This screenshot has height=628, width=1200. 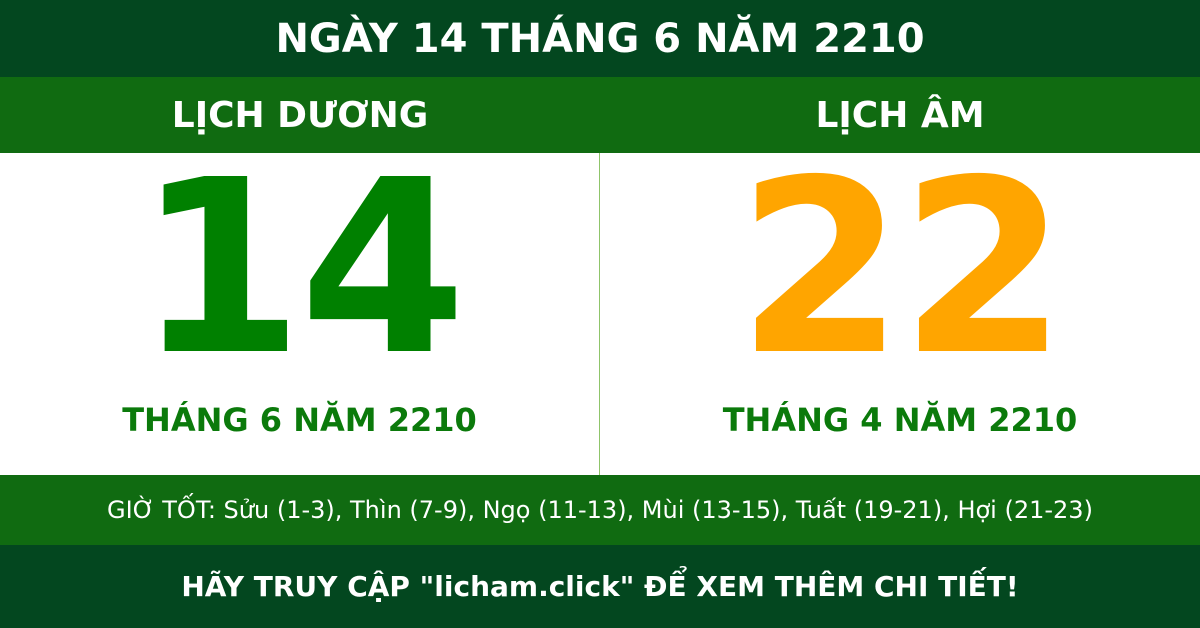 What do you see at coordinates (600, 115) in the screenshot?
I see `calendar-headings: LỊCH DƯƠNG LỊCH ÂM` at bounding box center [600, 115].